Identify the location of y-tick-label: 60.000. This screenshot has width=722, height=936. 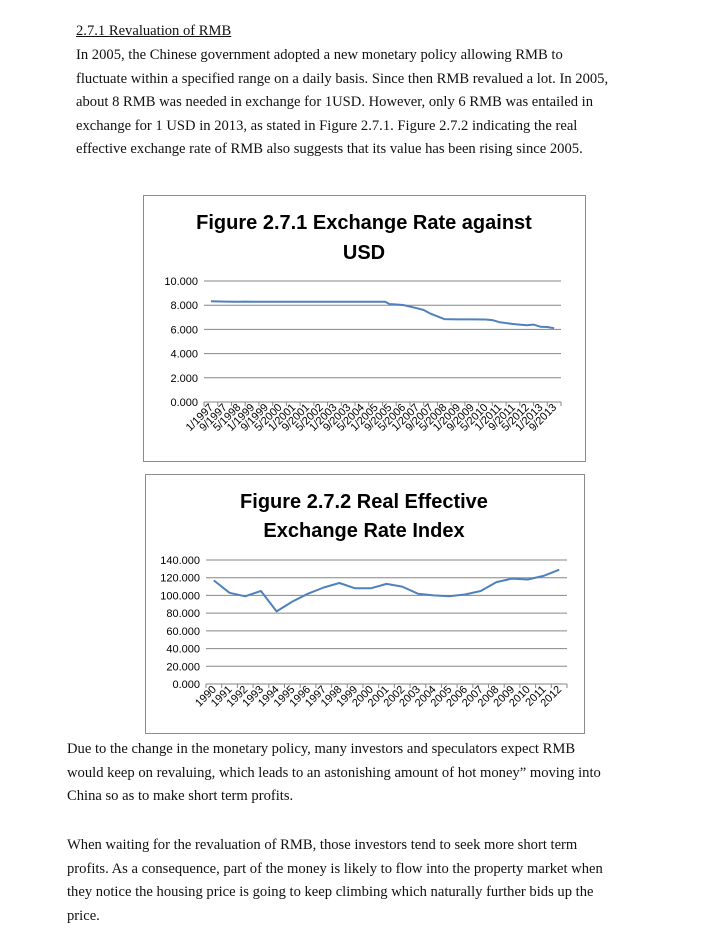
(183, 632).